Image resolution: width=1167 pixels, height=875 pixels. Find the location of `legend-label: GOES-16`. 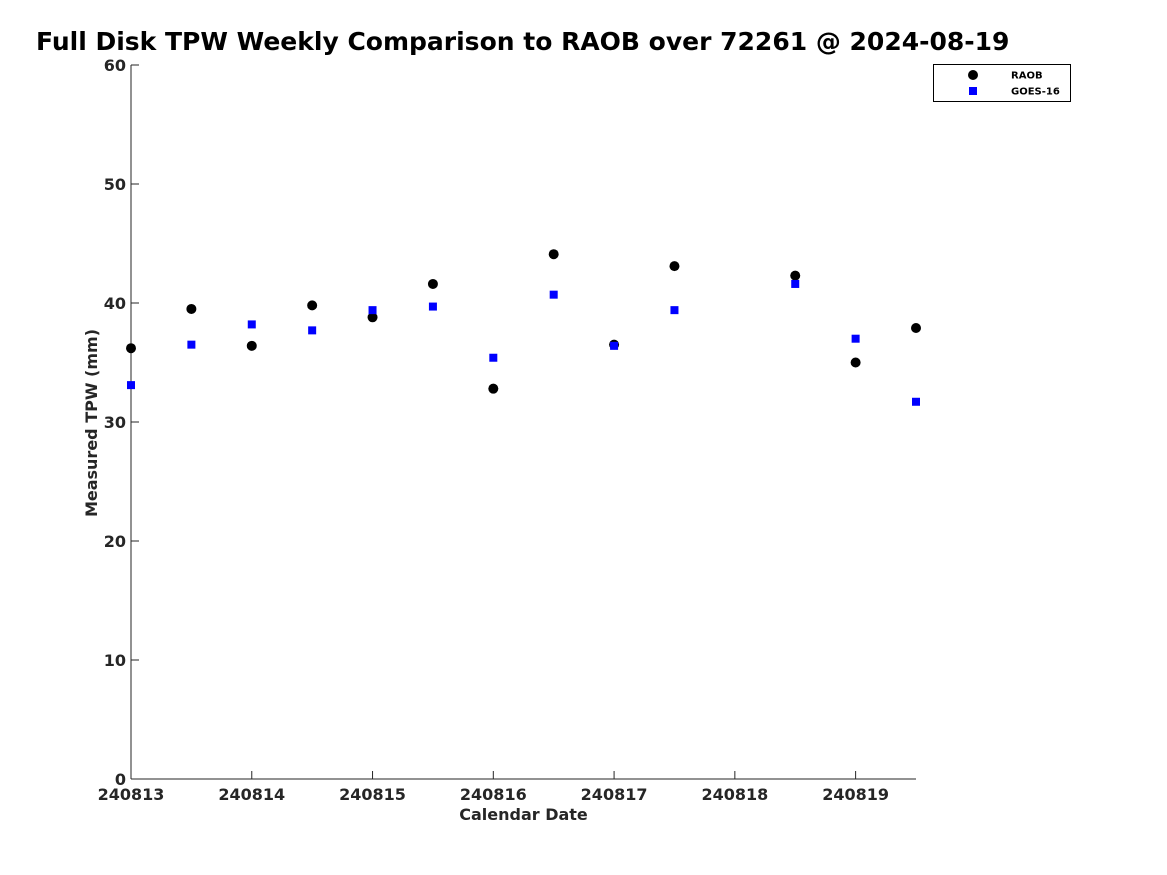

legend-label: GOES-16 is located at coordinates (1035, 92).